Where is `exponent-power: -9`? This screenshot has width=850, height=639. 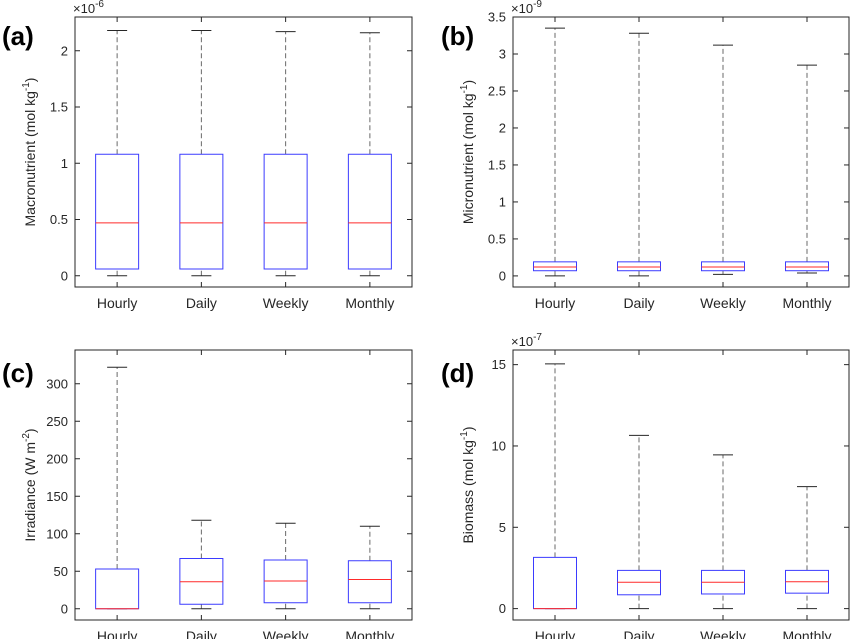 exponent-power: -9 is located at coordinates (537, 5).